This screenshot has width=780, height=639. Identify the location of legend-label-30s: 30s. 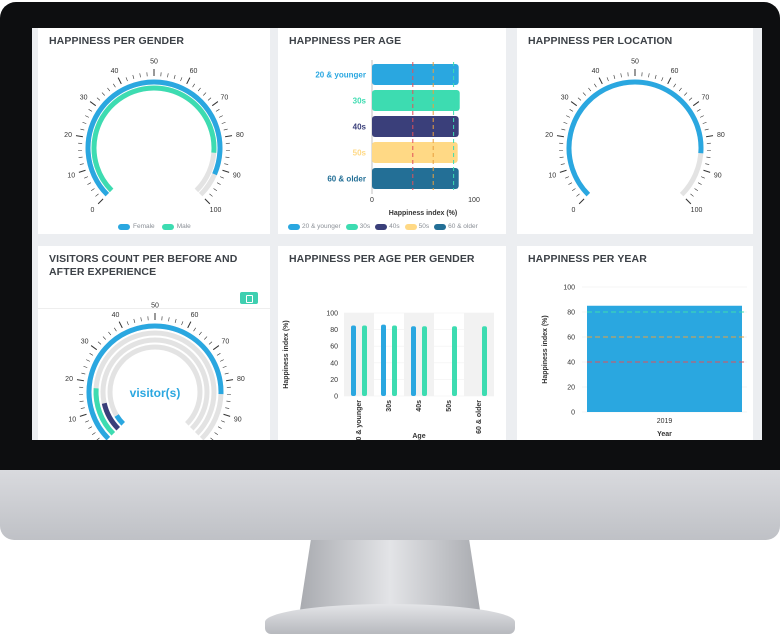
(365, 226).